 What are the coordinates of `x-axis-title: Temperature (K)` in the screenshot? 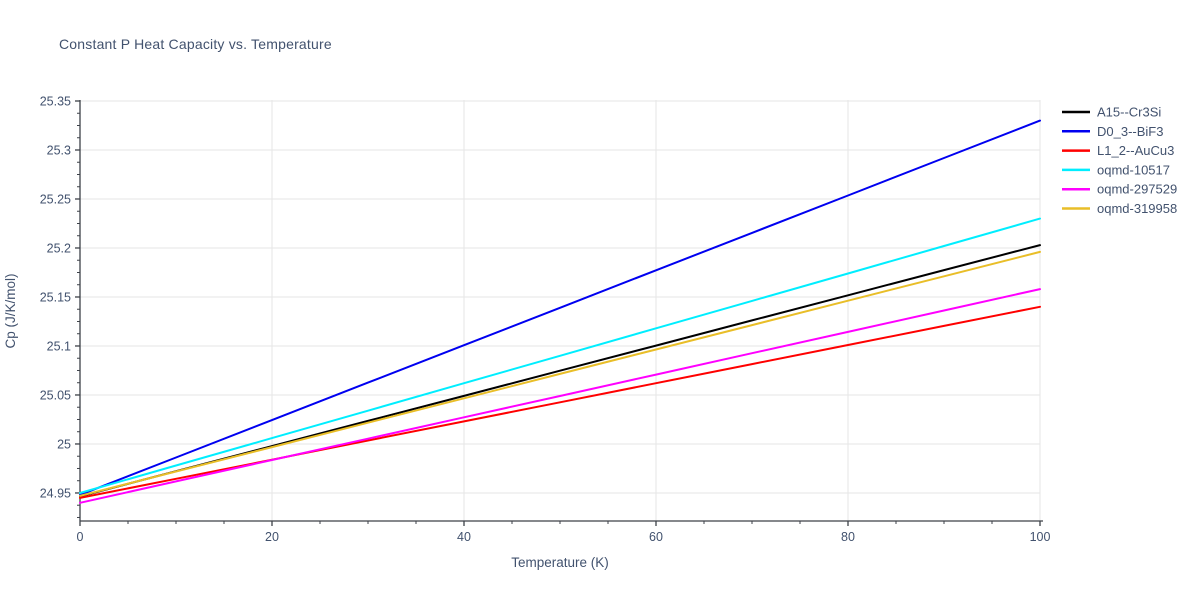 It's located at (560, 562).